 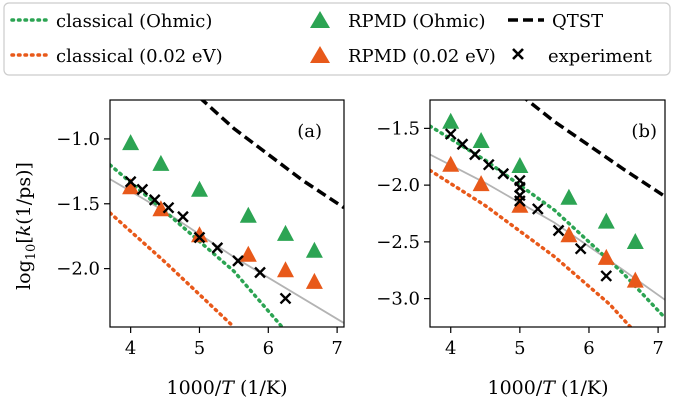 I want to click on panel-b-y-tick-label: −1.5, so click(x=398, y=128).